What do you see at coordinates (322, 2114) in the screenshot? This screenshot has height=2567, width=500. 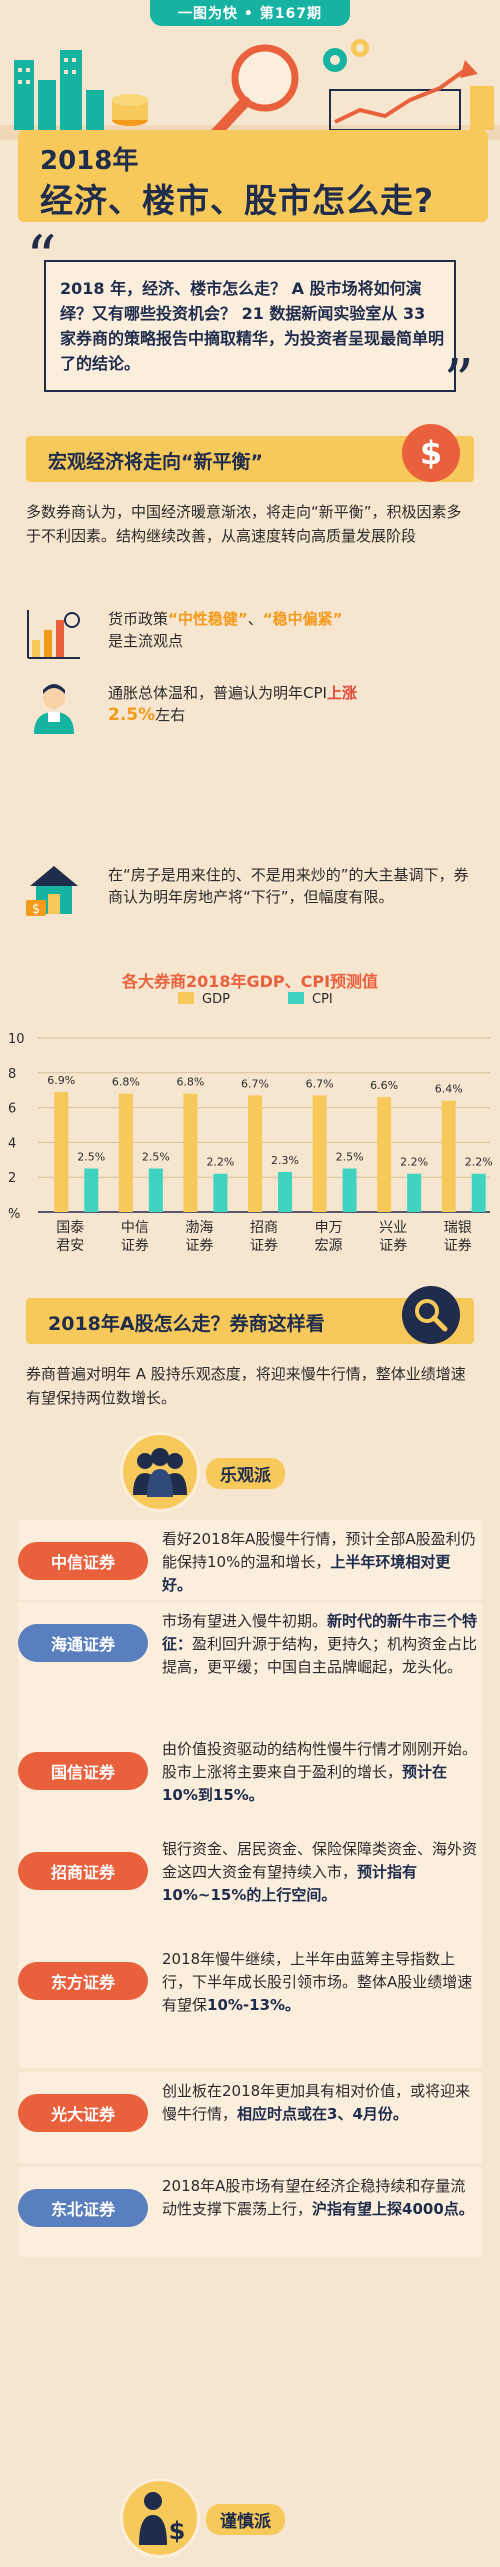 I see `broker-view-emphasis: 相应时点或在3、4月份。` at bounding box center [322, 2114].